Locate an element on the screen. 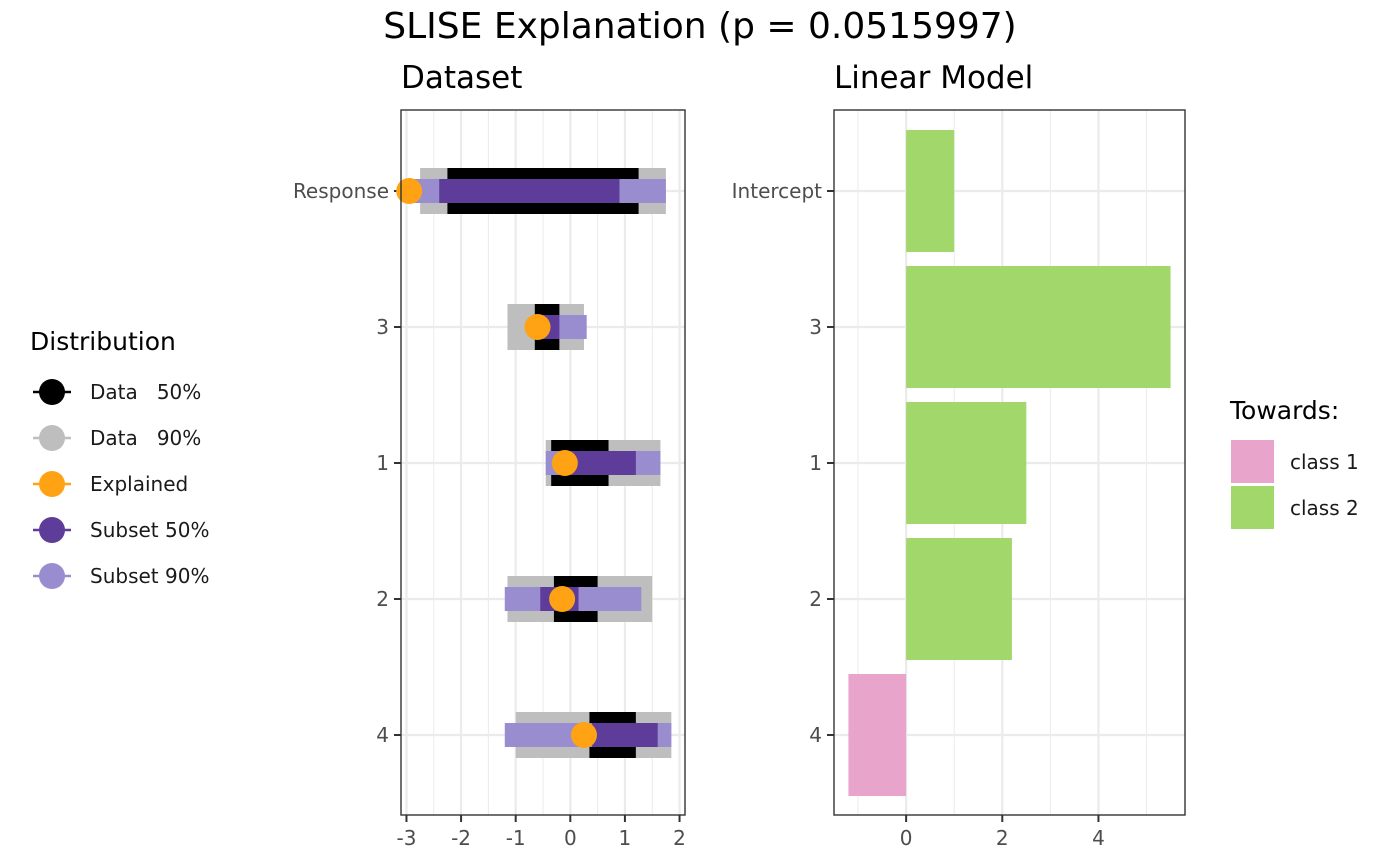  legend-label-data-50: Data 50% is located at coordinates (145, 392).